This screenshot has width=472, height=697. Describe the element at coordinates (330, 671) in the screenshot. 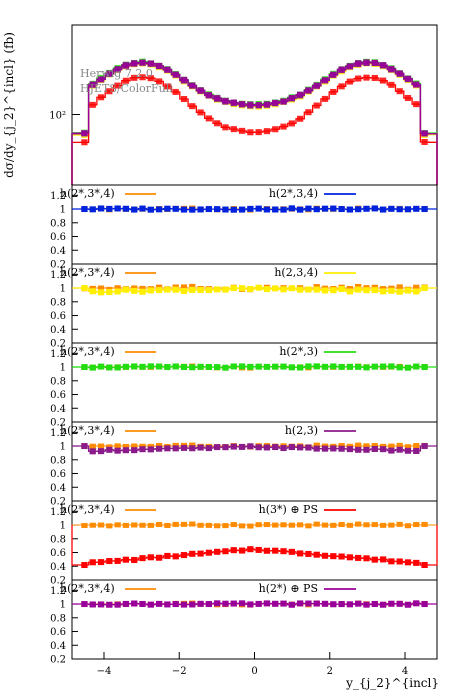

I see `x-tick-label: 2` at that location.